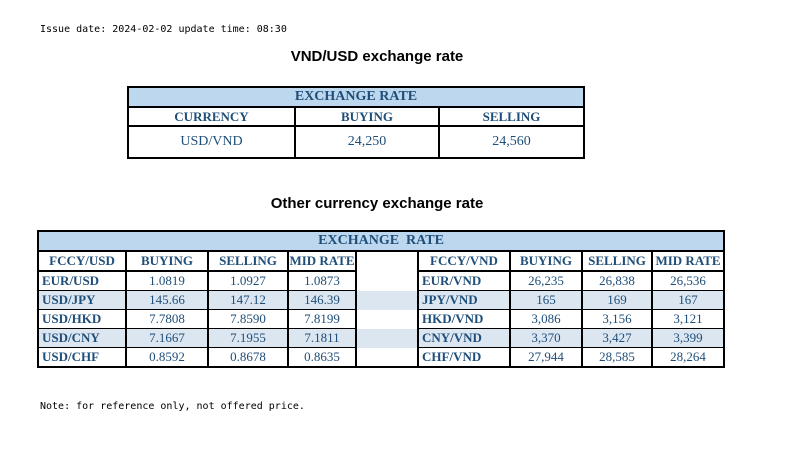 This screenshot has width=788, height=468. What do you see at coordinates (82, 261) in the screenshot?
I see `column-header-fccy-usd: FCCY/USD` at bounding box center [82, 261].